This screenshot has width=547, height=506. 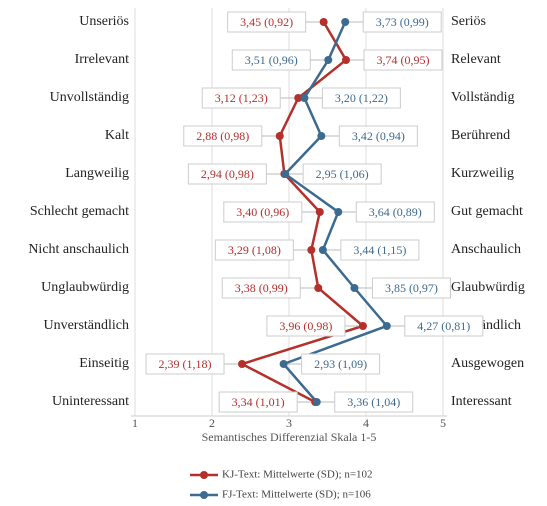 What do you see at coordinates (104, 363) in the screenshot?
I see `left-label: Einseitig` at bounding box center [104, 363].